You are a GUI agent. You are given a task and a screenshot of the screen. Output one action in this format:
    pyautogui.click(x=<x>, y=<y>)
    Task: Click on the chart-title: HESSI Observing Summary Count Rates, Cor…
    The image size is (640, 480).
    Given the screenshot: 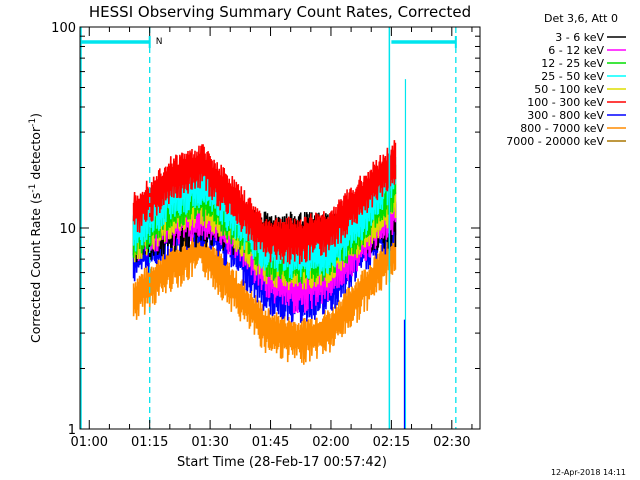 What is the action you would take?
    pyautogui.click(x=280, y=12)
    